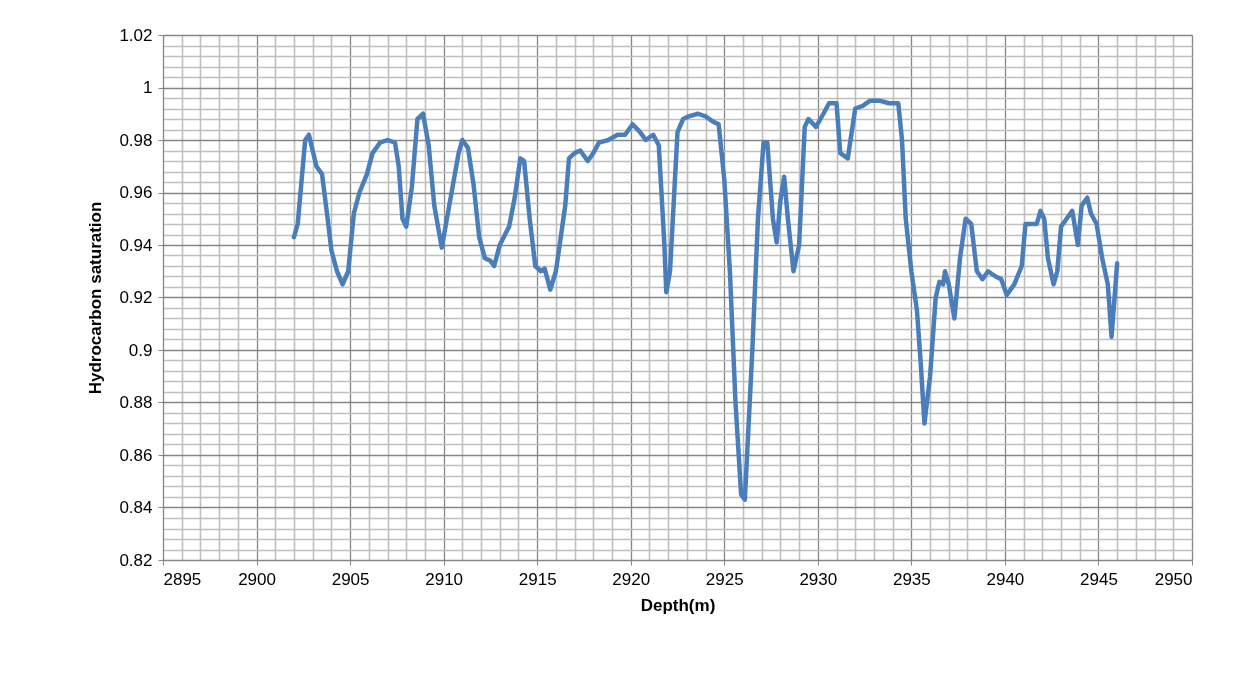 The image size is (1245, 681). What do you see at coordinates (136, 402) in the screenshot?
I see `y-tick-label: 0.88` at bounding box center [136, 402].